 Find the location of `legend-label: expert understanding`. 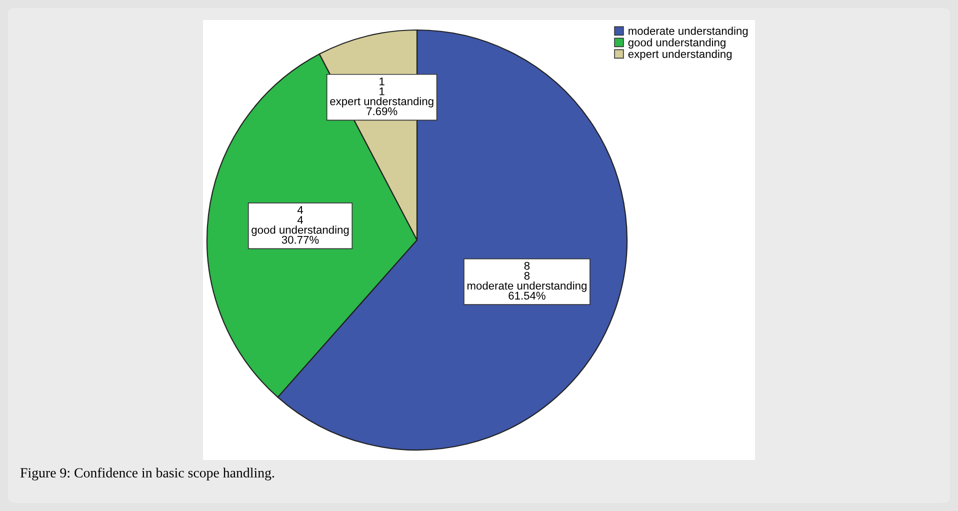

legend-label: expert understanding is located at coordinates (680, 55).